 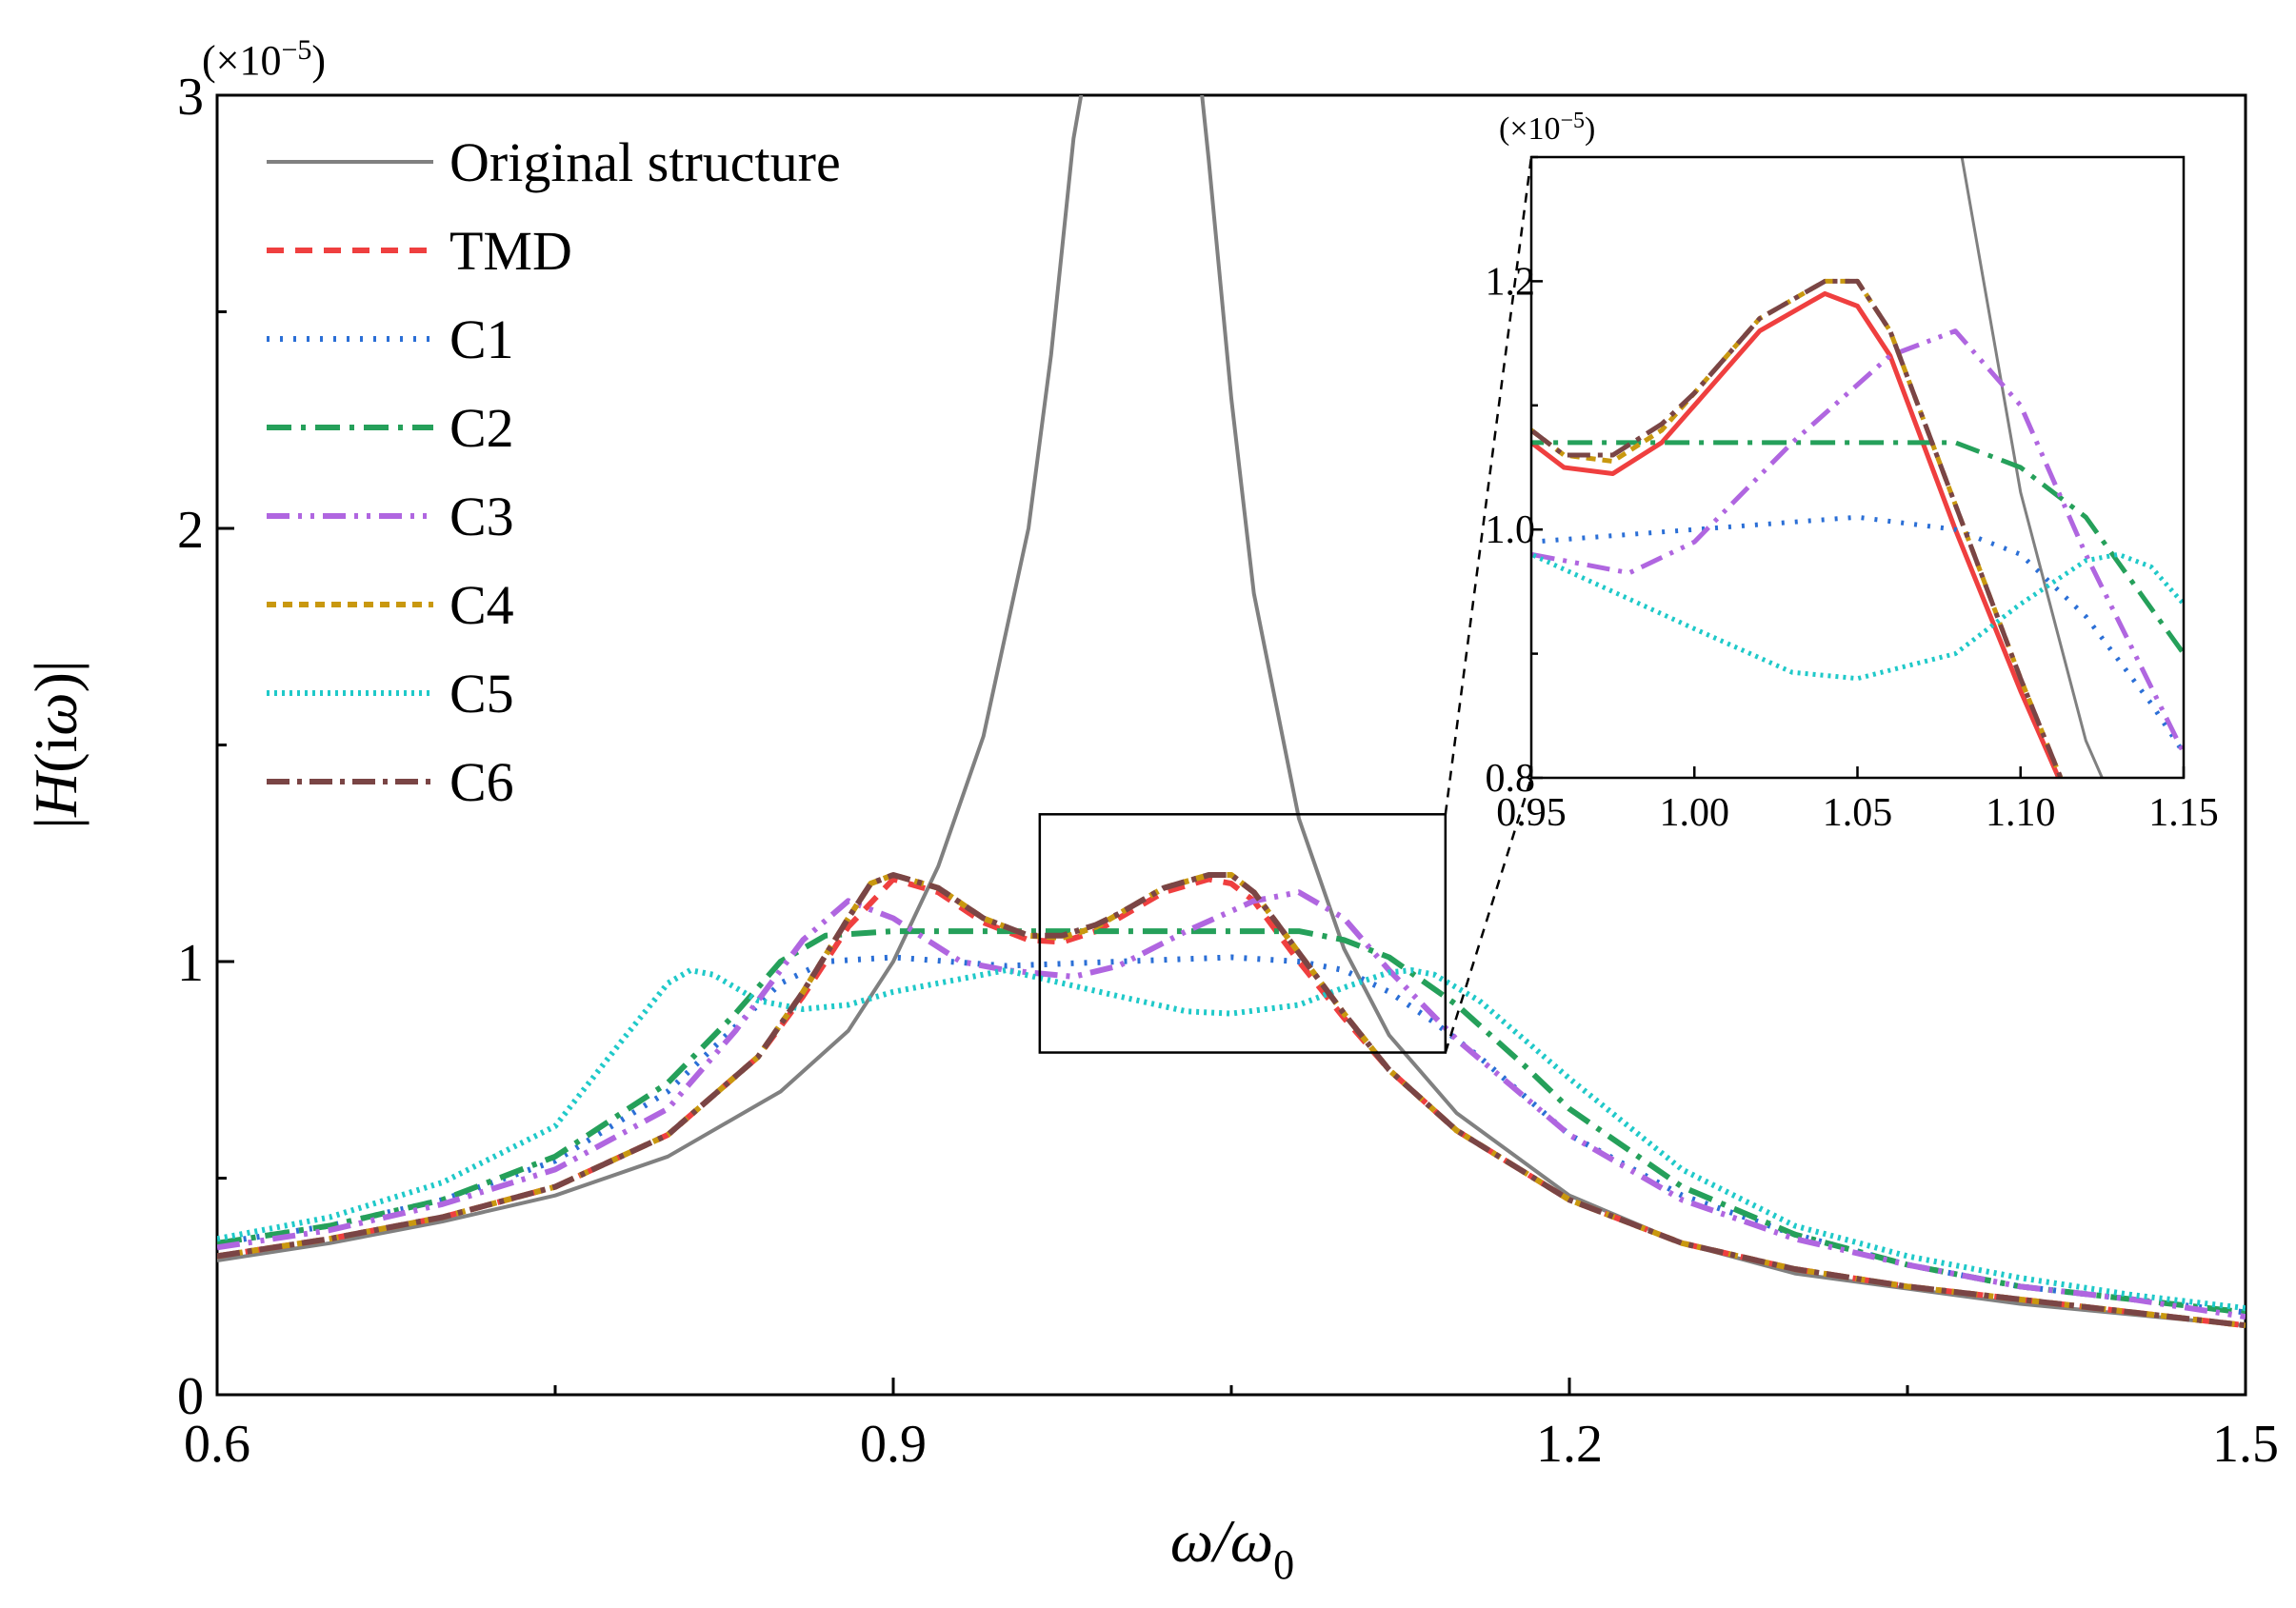 I want to click on legend-label: TMD, so click(x=511, y=251).